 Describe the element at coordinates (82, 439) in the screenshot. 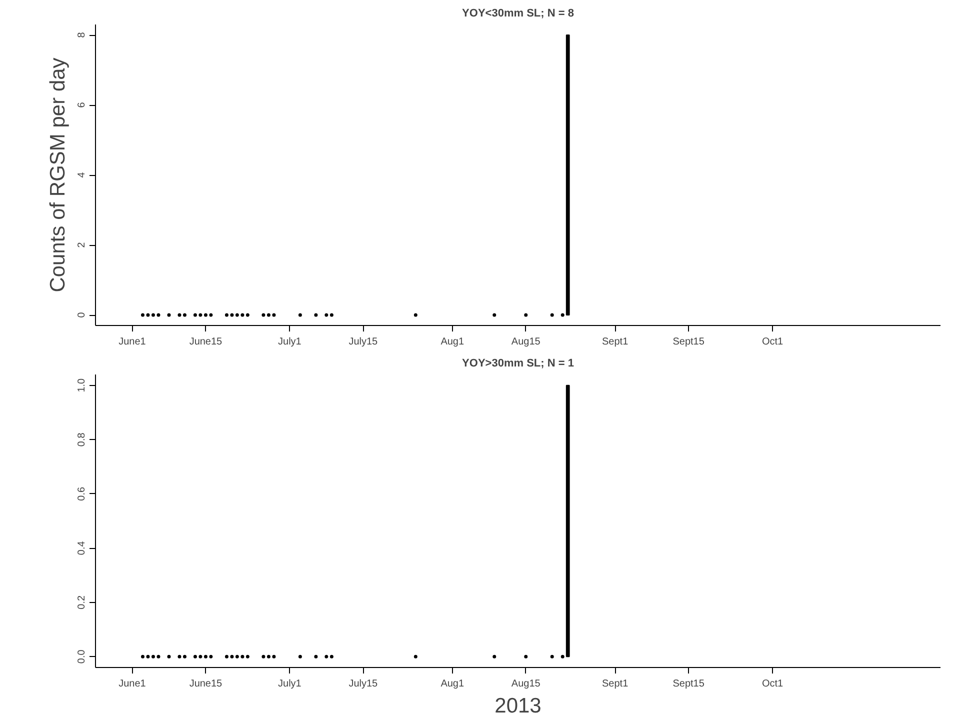

I see `y-tick-label: 0.8` at that location.